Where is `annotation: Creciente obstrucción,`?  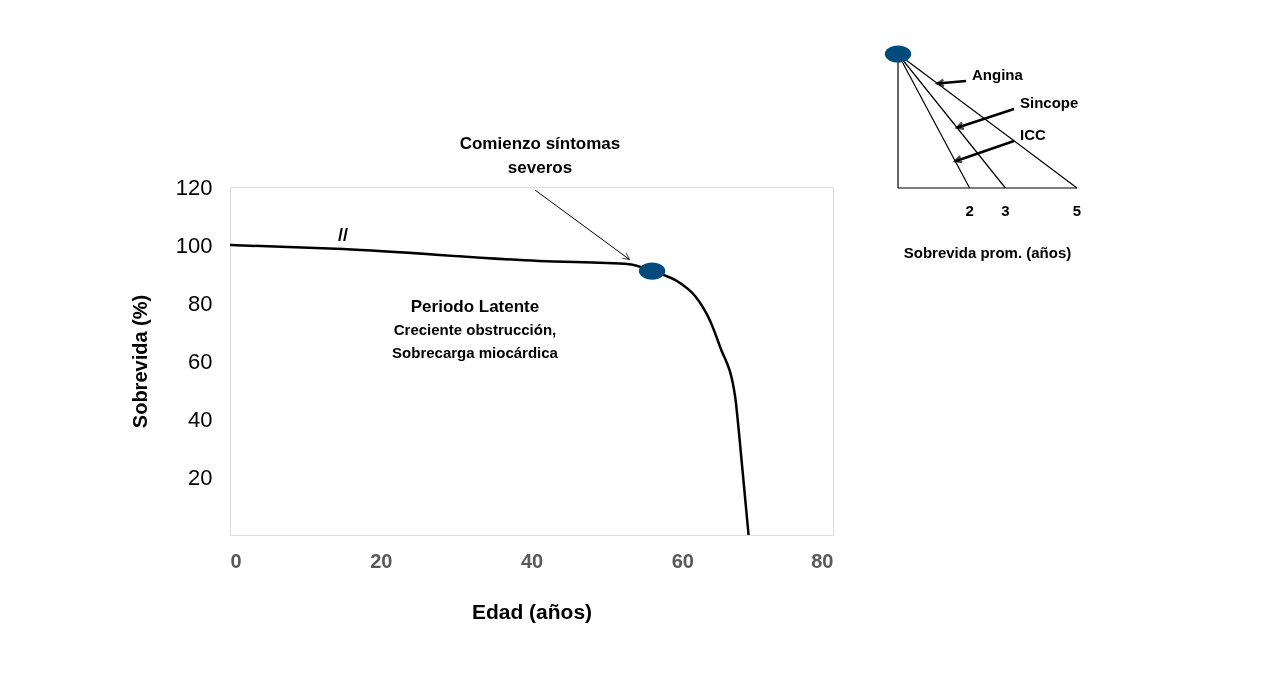 annotation: Creciente obstrucción, is located at coordinates (475, 329).